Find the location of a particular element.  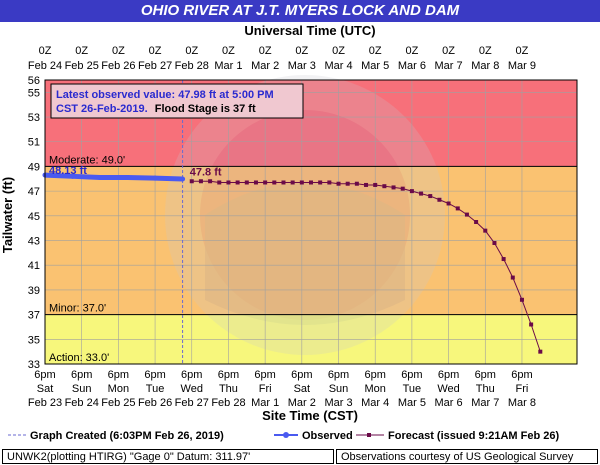

annotation-line-2b: Flood Stage is 37 ft is located at coordinates (205, 109).